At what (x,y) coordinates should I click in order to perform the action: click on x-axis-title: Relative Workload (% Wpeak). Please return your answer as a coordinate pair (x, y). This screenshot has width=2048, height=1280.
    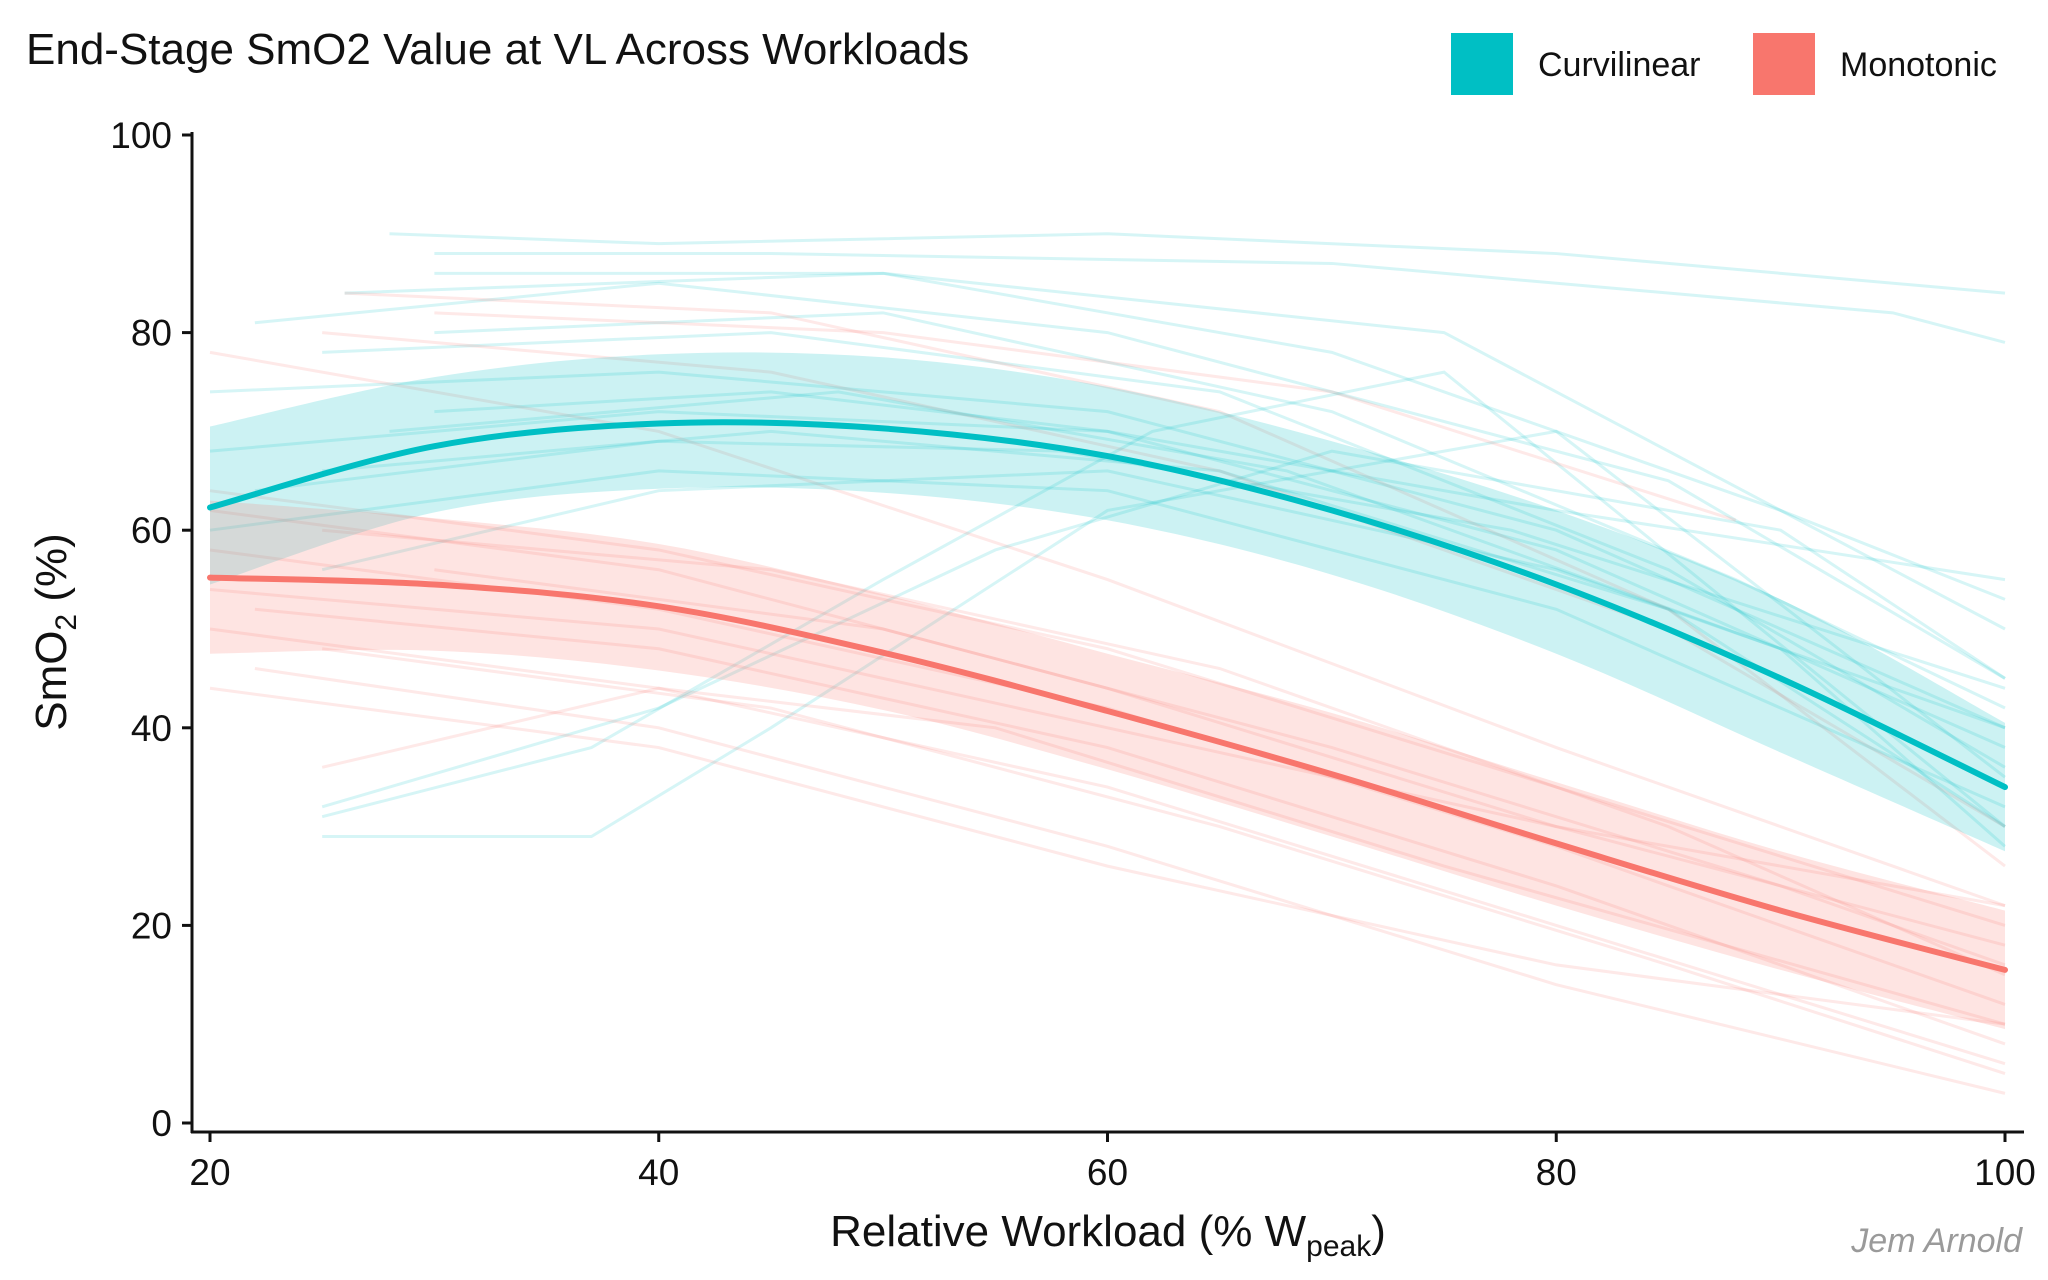
    Looking at the image, I should click on (1108, 1235).